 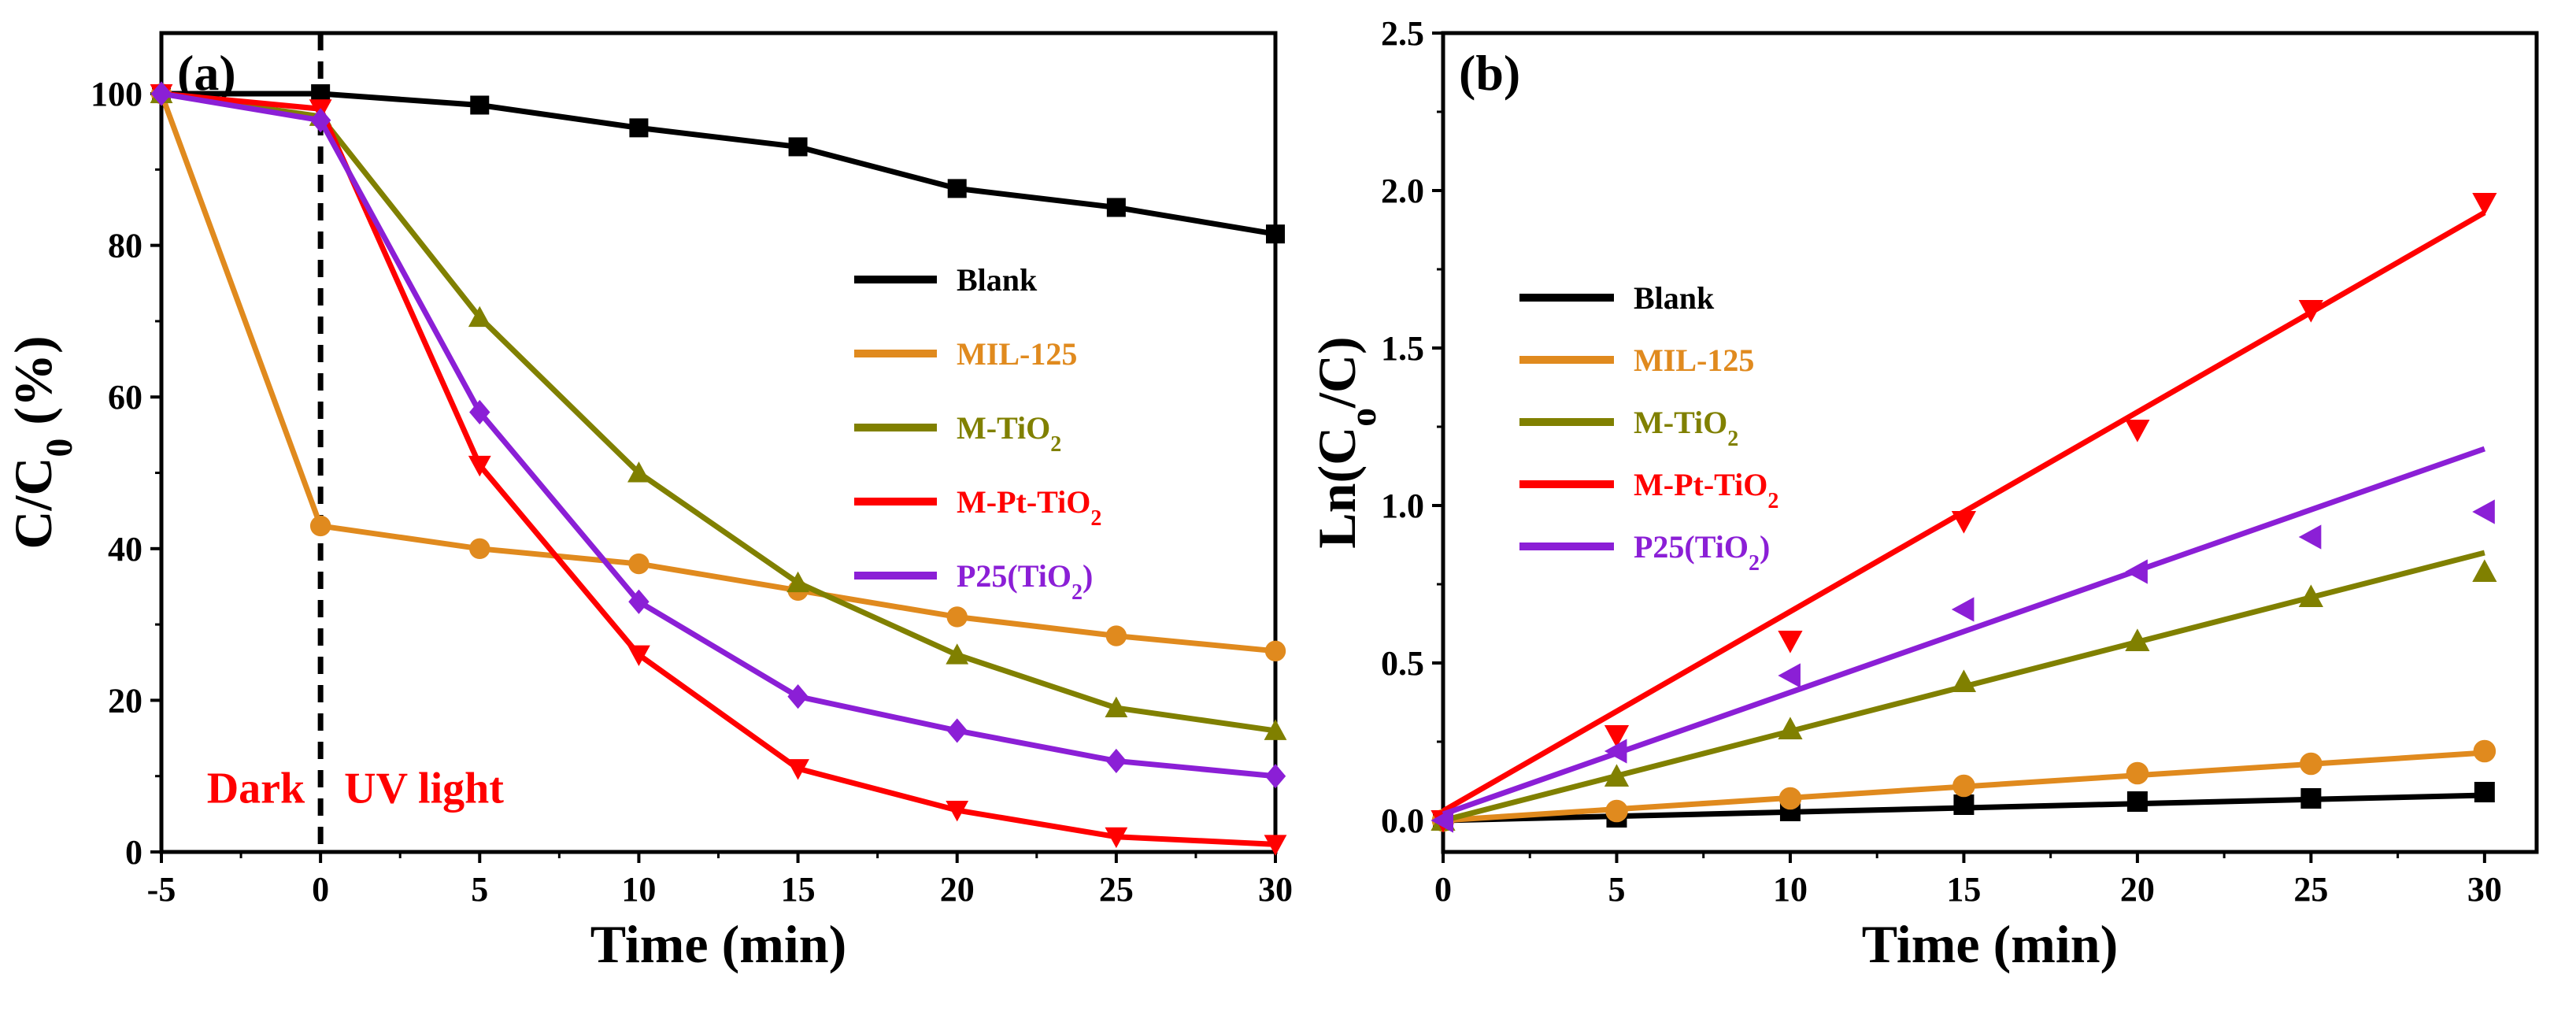 What do you see at coordinates (1964, 632) in the screenshot?
I see `fit-line-p25-tio2` at bounding box center [1964, 632].